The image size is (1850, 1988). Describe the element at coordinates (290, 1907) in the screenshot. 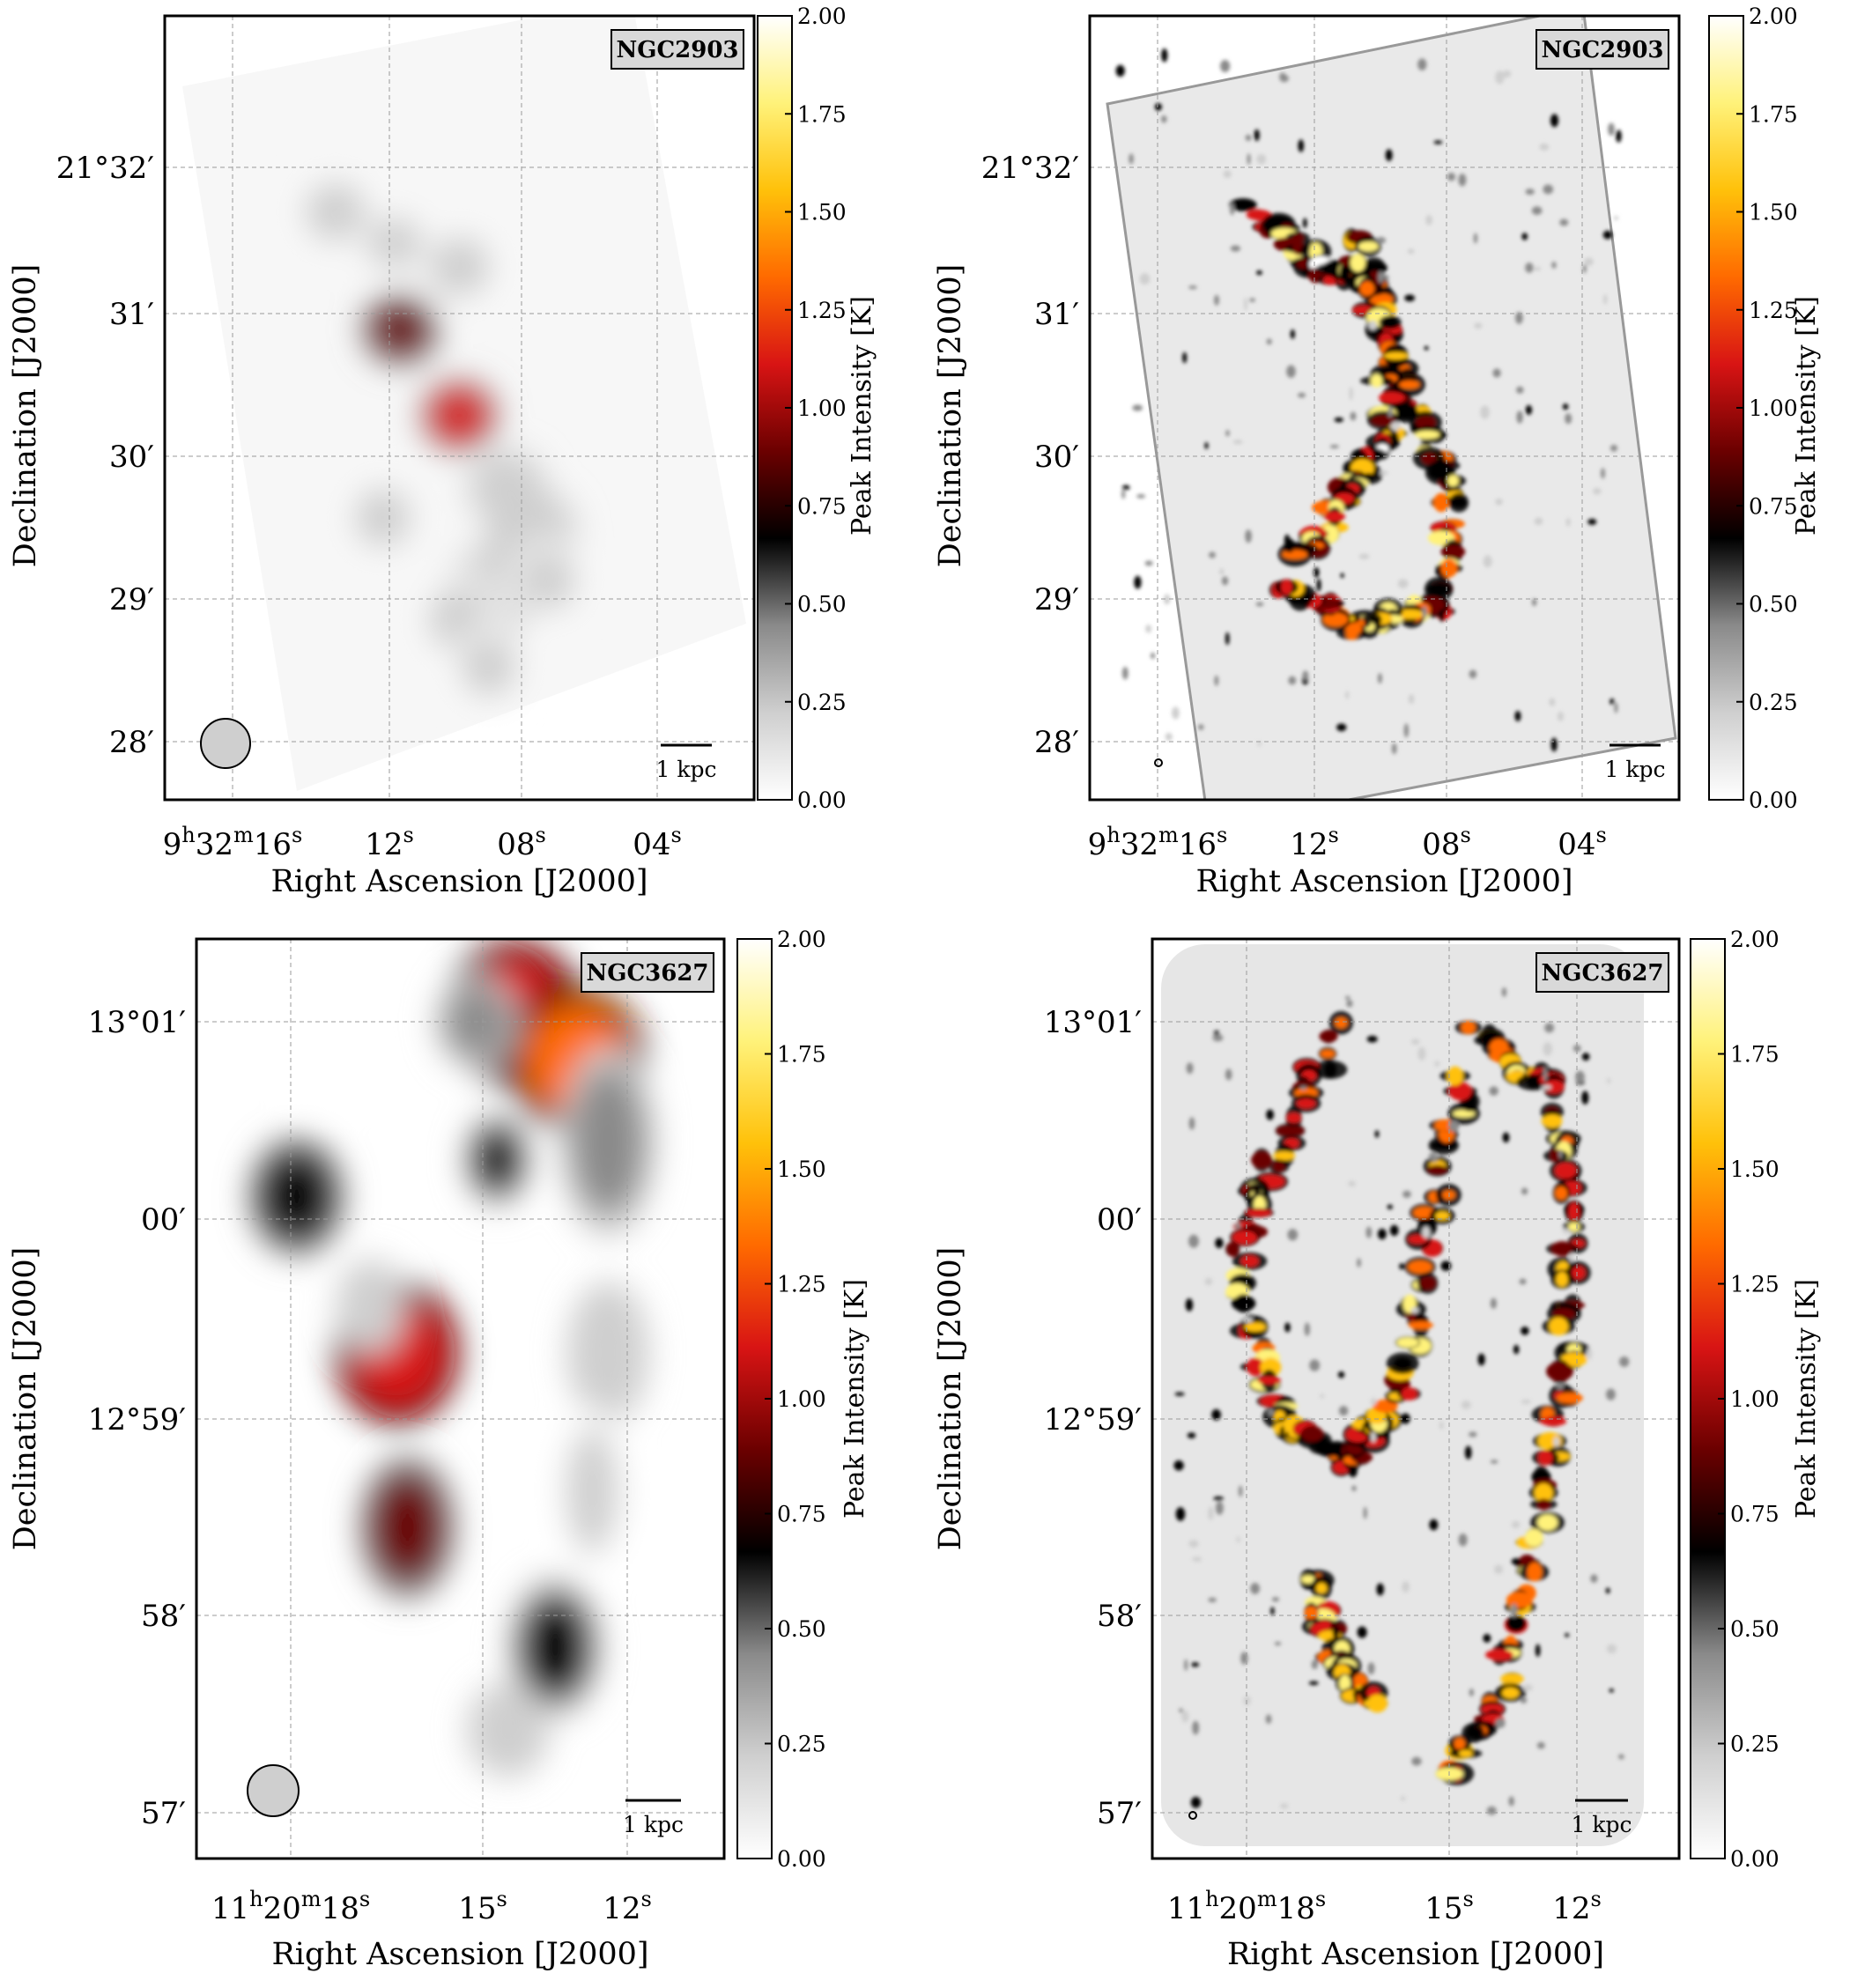

I see `ra-tick-label: 11h20m18s` at that location.